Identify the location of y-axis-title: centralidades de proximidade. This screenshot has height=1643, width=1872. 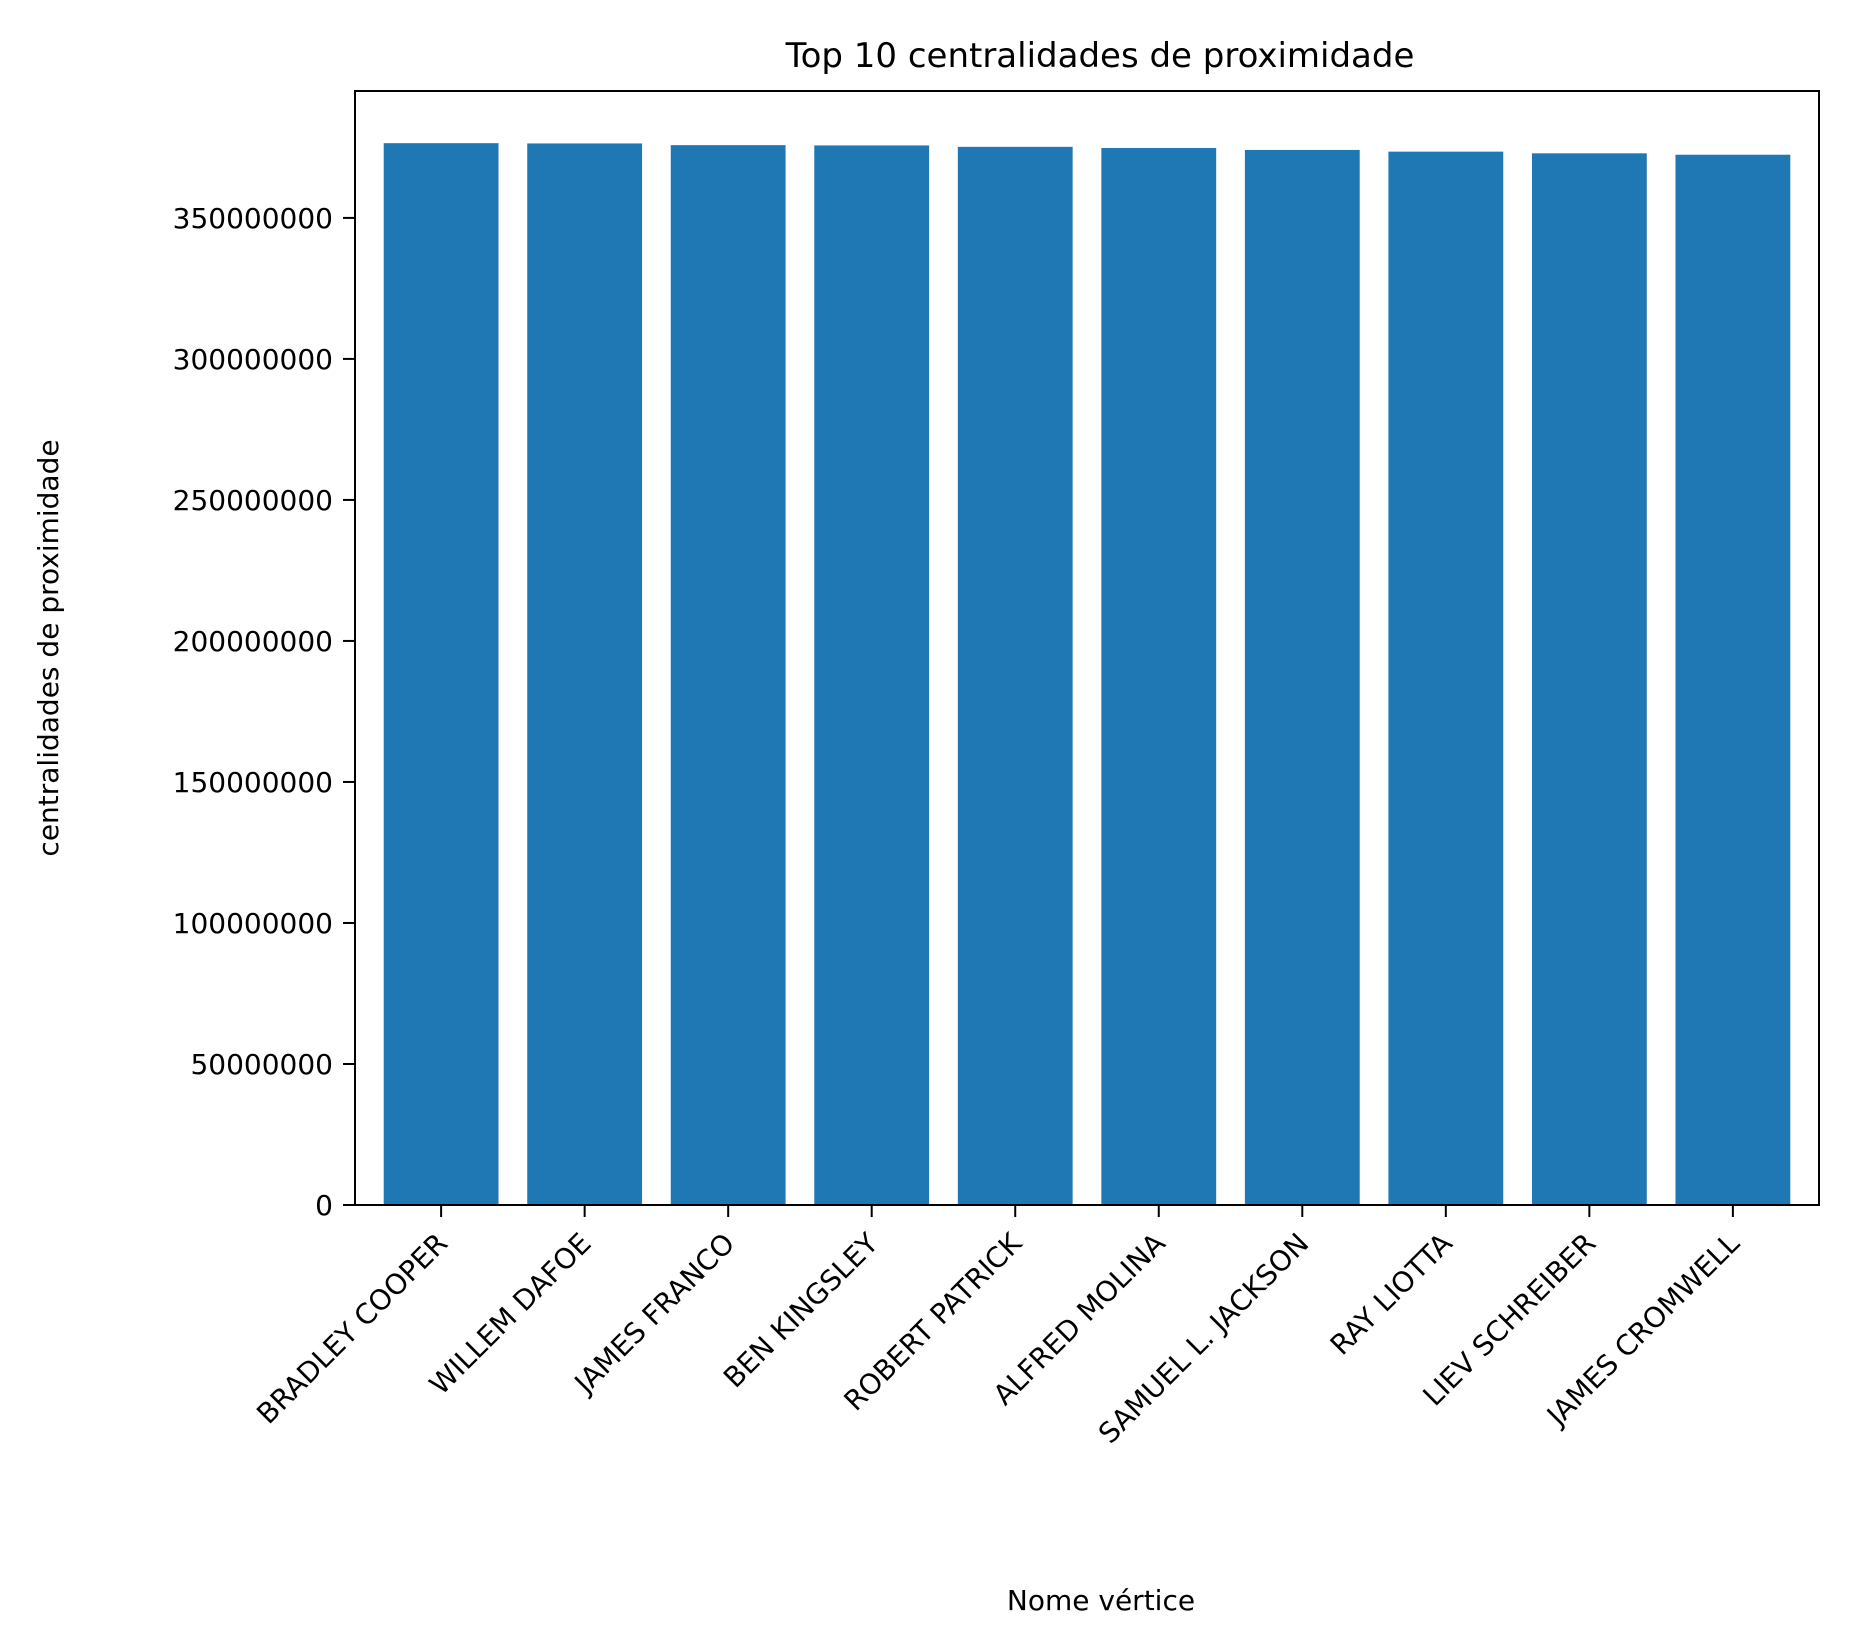
(48, 647).